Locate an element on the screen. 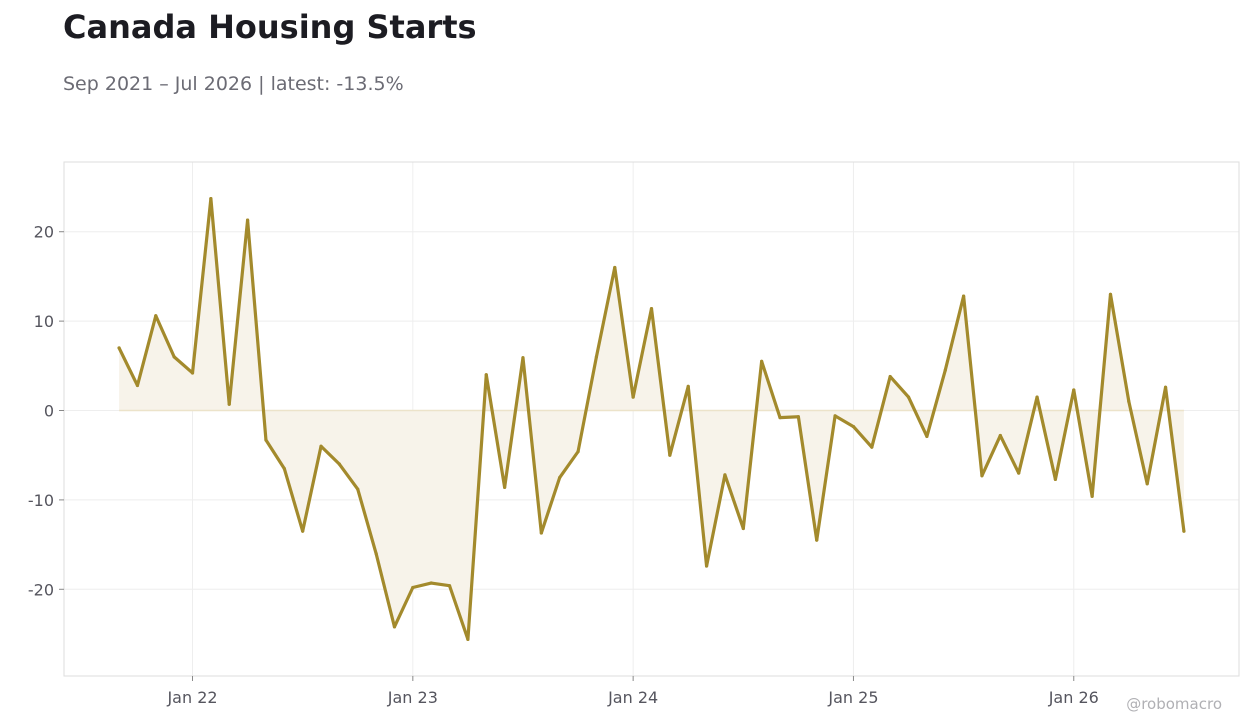 The width and height of the screenshot is (1260, 728). chart-subtitle: Sep 2021 – Jul 2026 | latest: -13.5% is located at coordinates (233, 84).